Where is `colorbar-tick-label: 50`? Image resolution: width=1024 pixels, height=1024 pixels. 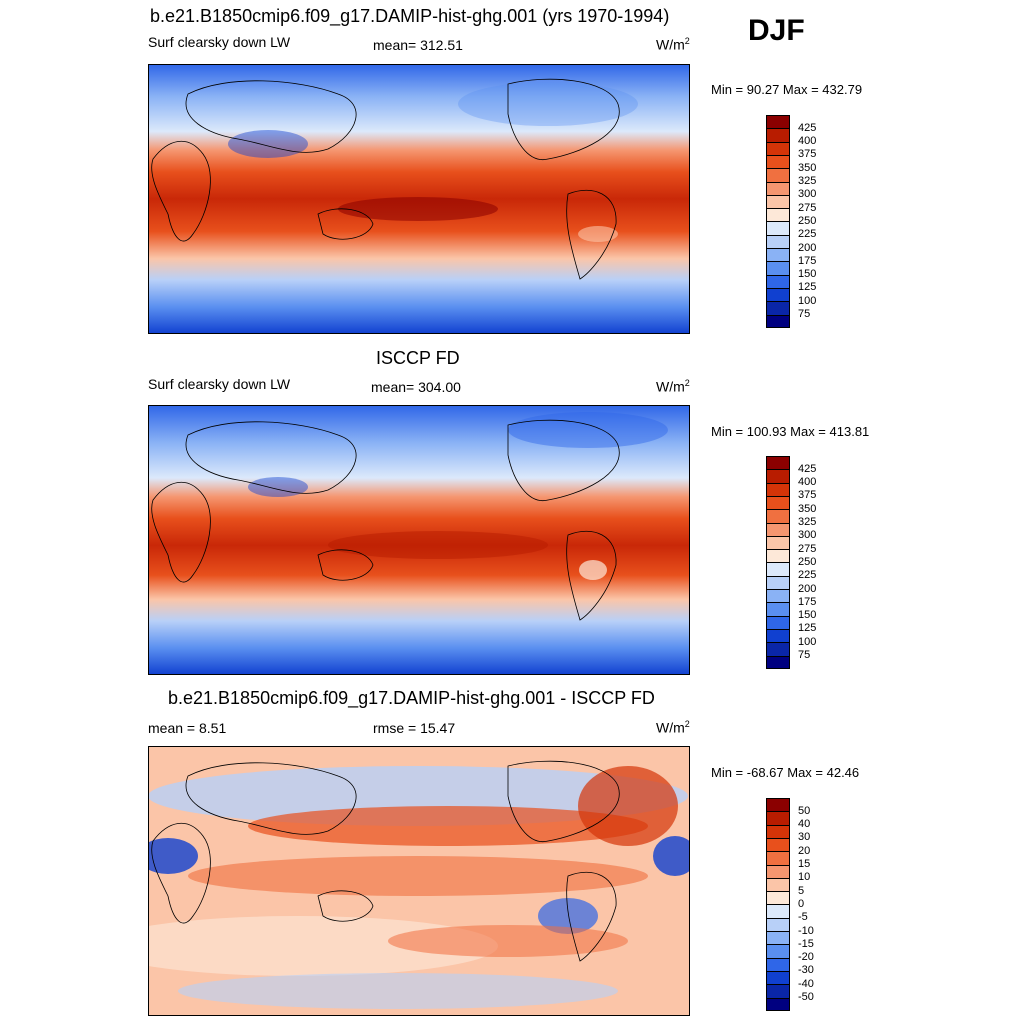 colorbar-tick-label: 50 is located at coordinates (804, 810).